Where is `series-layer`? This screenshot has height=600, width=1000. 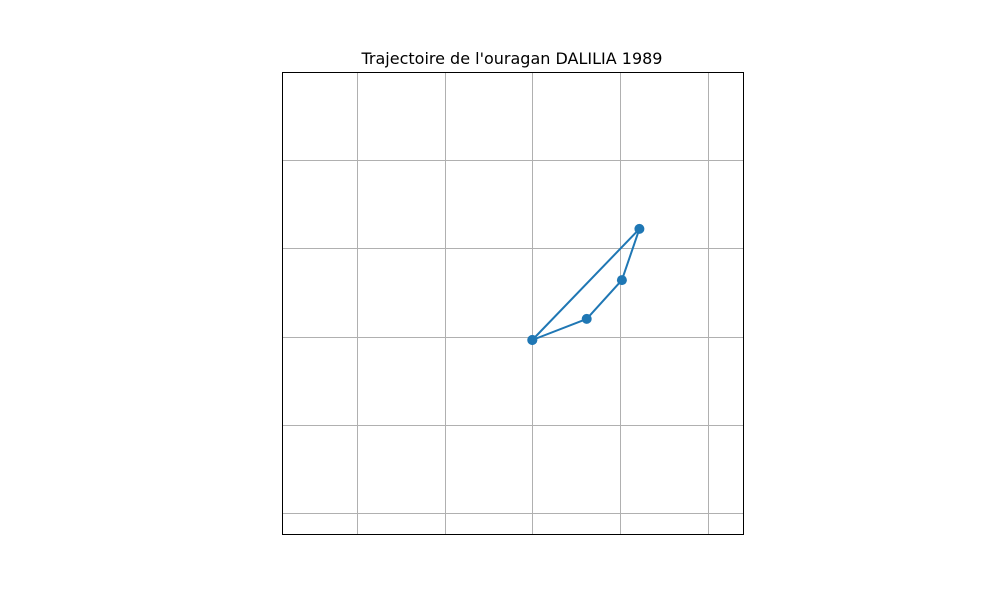 series-layer is located at coordinates (586, 284).